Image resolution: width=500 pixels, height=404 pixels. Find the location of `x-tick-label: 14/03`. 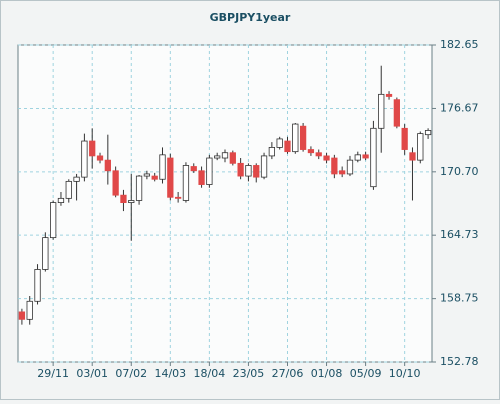

x-tick-label: 14/03 is located at coordinates (170, 373).